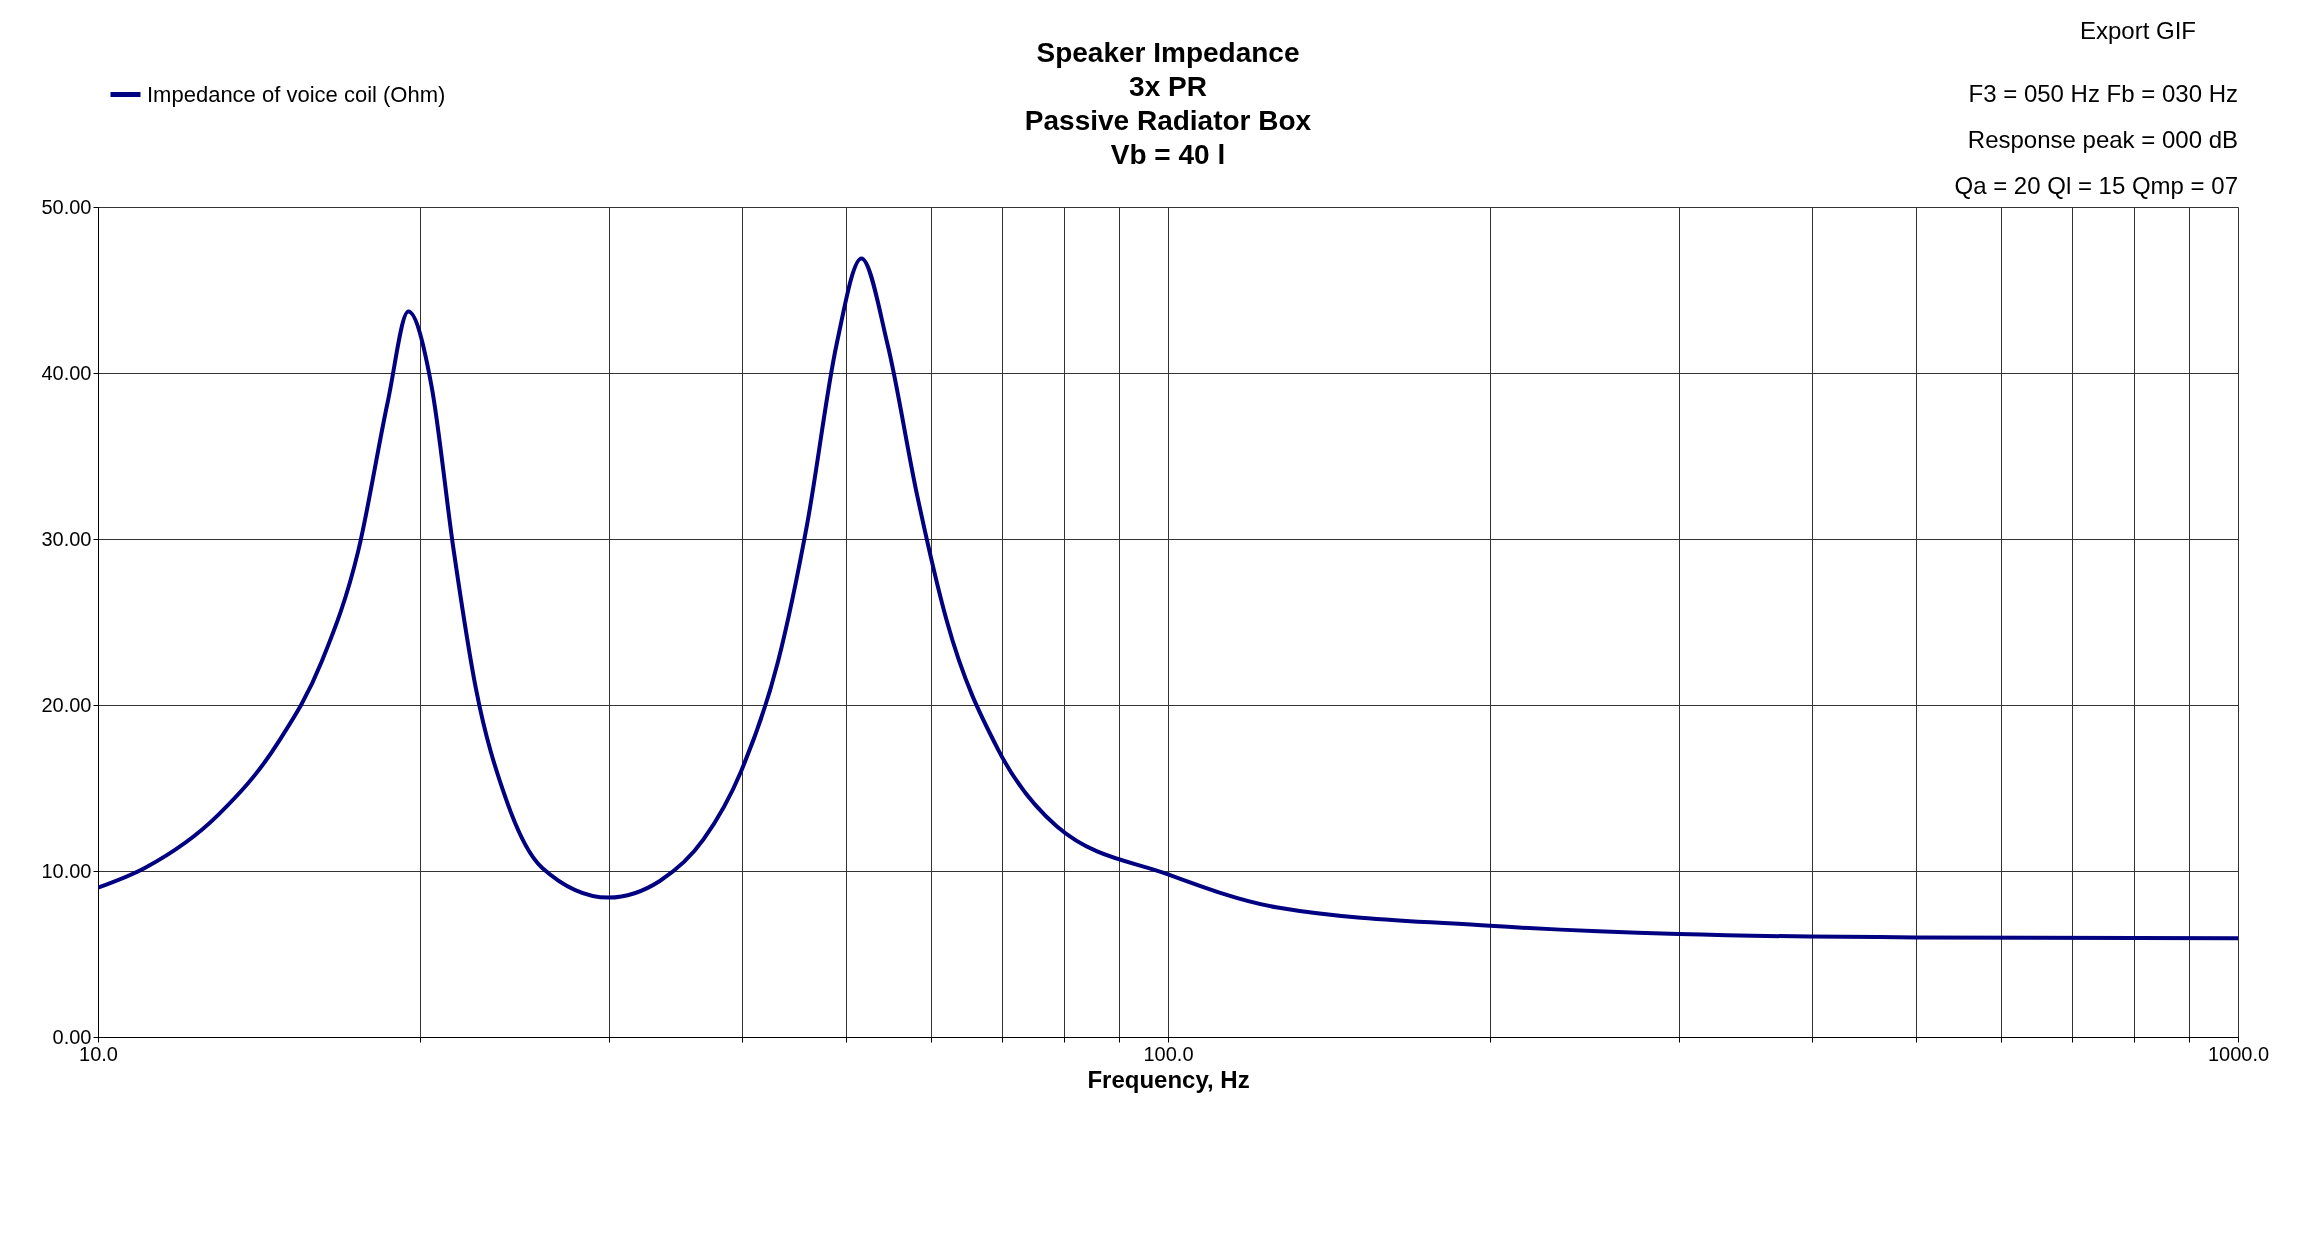 This screenshot has width=2312, height=1246. I want to click on y-tick-label: 30.00, so click(66, 538).